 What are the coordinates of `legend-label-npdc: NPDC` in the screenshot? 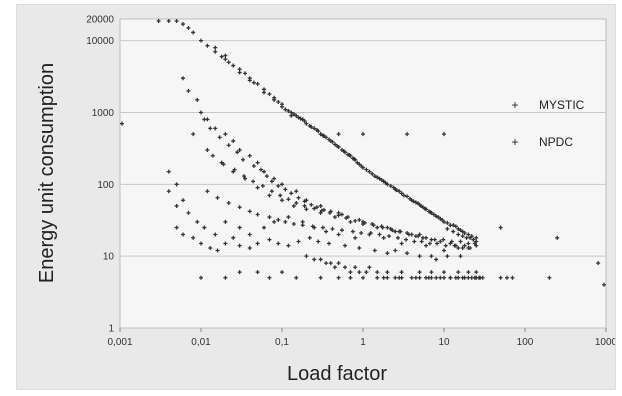 It's located at (556, 142).